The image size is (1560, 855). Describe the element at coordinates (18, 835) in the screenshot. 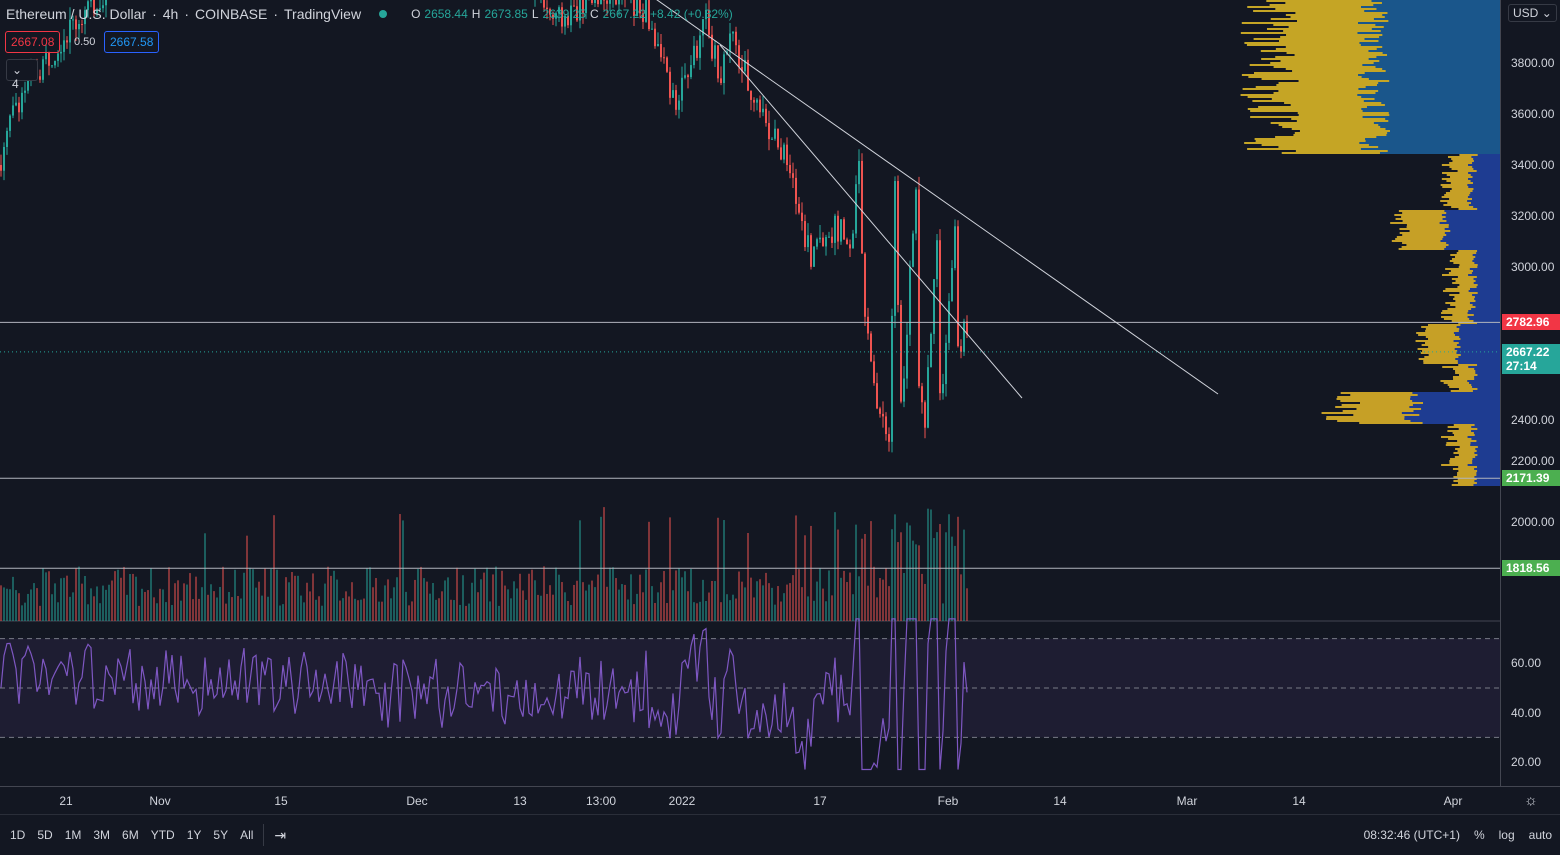

I see `range-button-1d: 1D` at that location.